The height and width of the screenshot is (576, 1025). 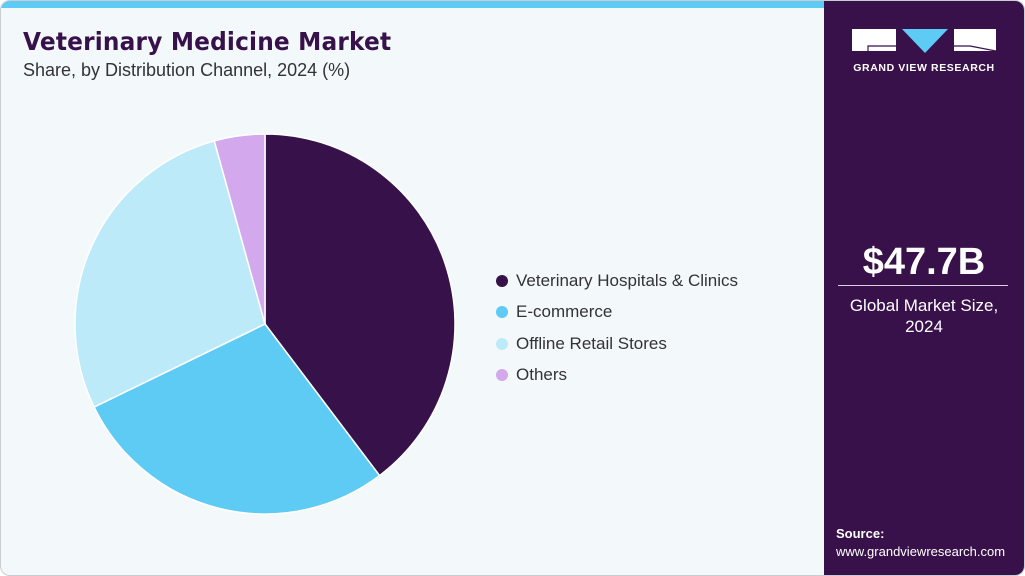 What do you see at coordinates (921, 551) in the screenshot?
I see `source-url: www.grandviewresearch.com` at bounding box center [921, 551].